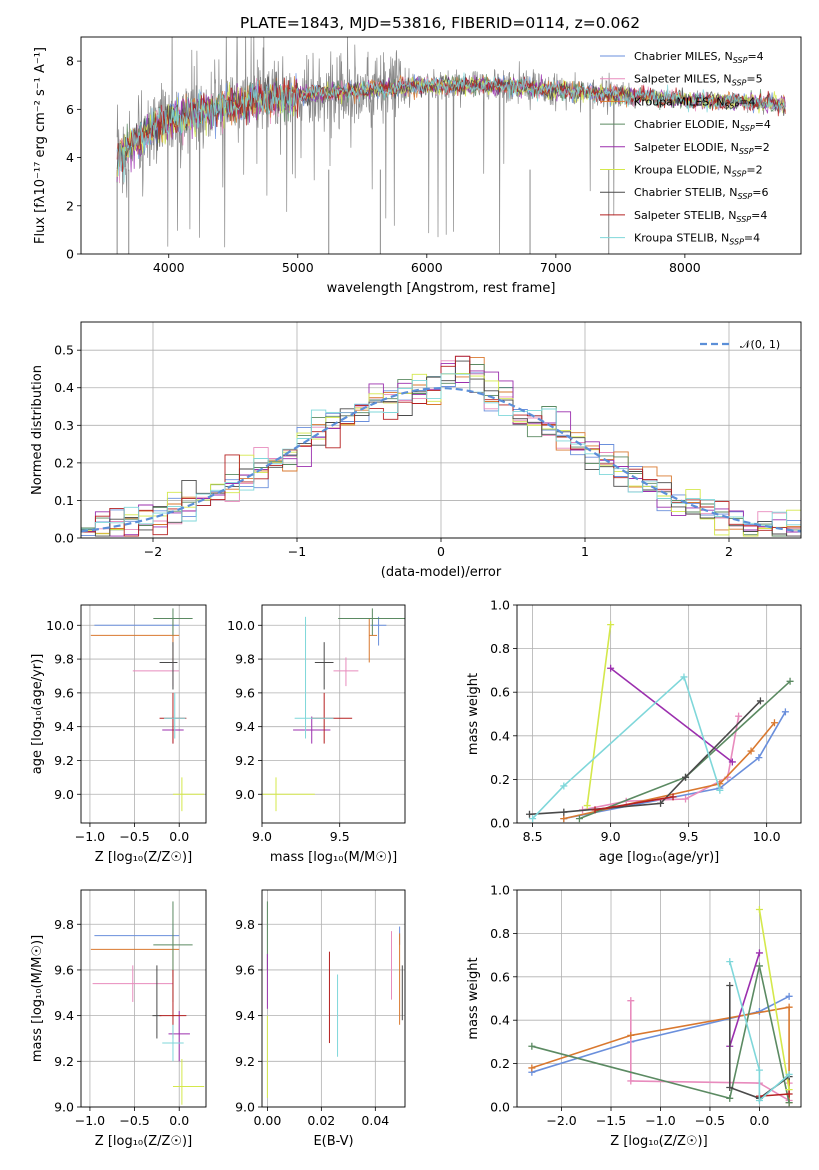 This screenshot has height=1170, width=819. Describe the element at coordinates (500, 735) in the screenshot. I see `y-tick-label: 0.4` at that location.